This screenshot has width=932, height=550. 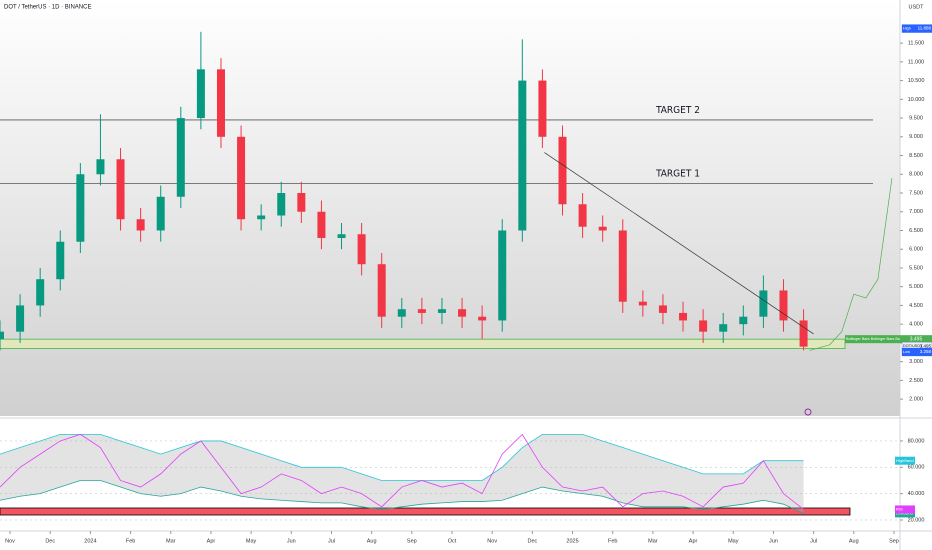 What do you see at coordinates (916, 468) in the screenshot?
I see `y-tick-label: 60.000` at bounding box center [916, 468].